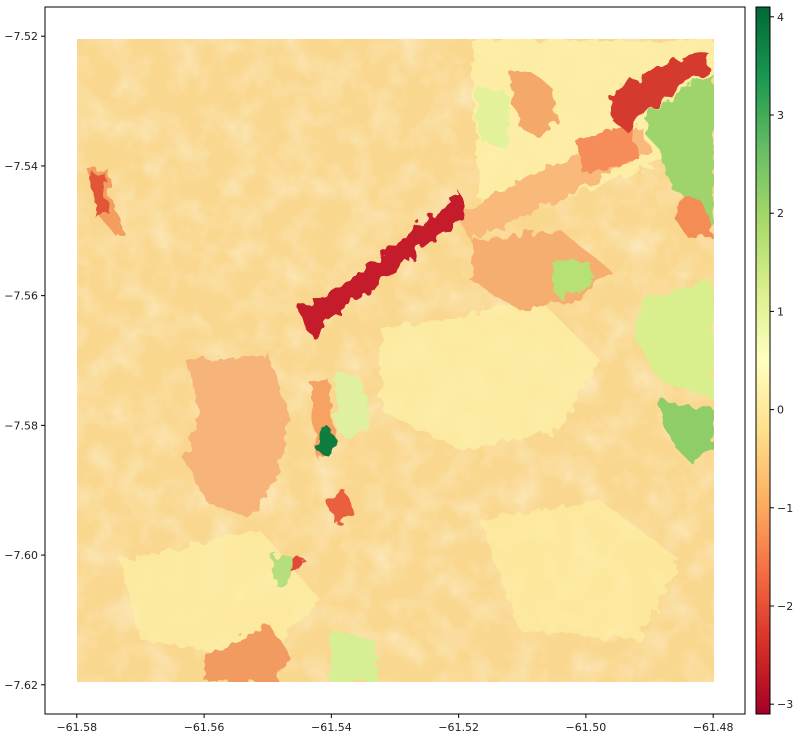  What do you see at coordinates (99, 195) in the screenshot?
I see `red-patch-west` at bounding box center [99, 195].